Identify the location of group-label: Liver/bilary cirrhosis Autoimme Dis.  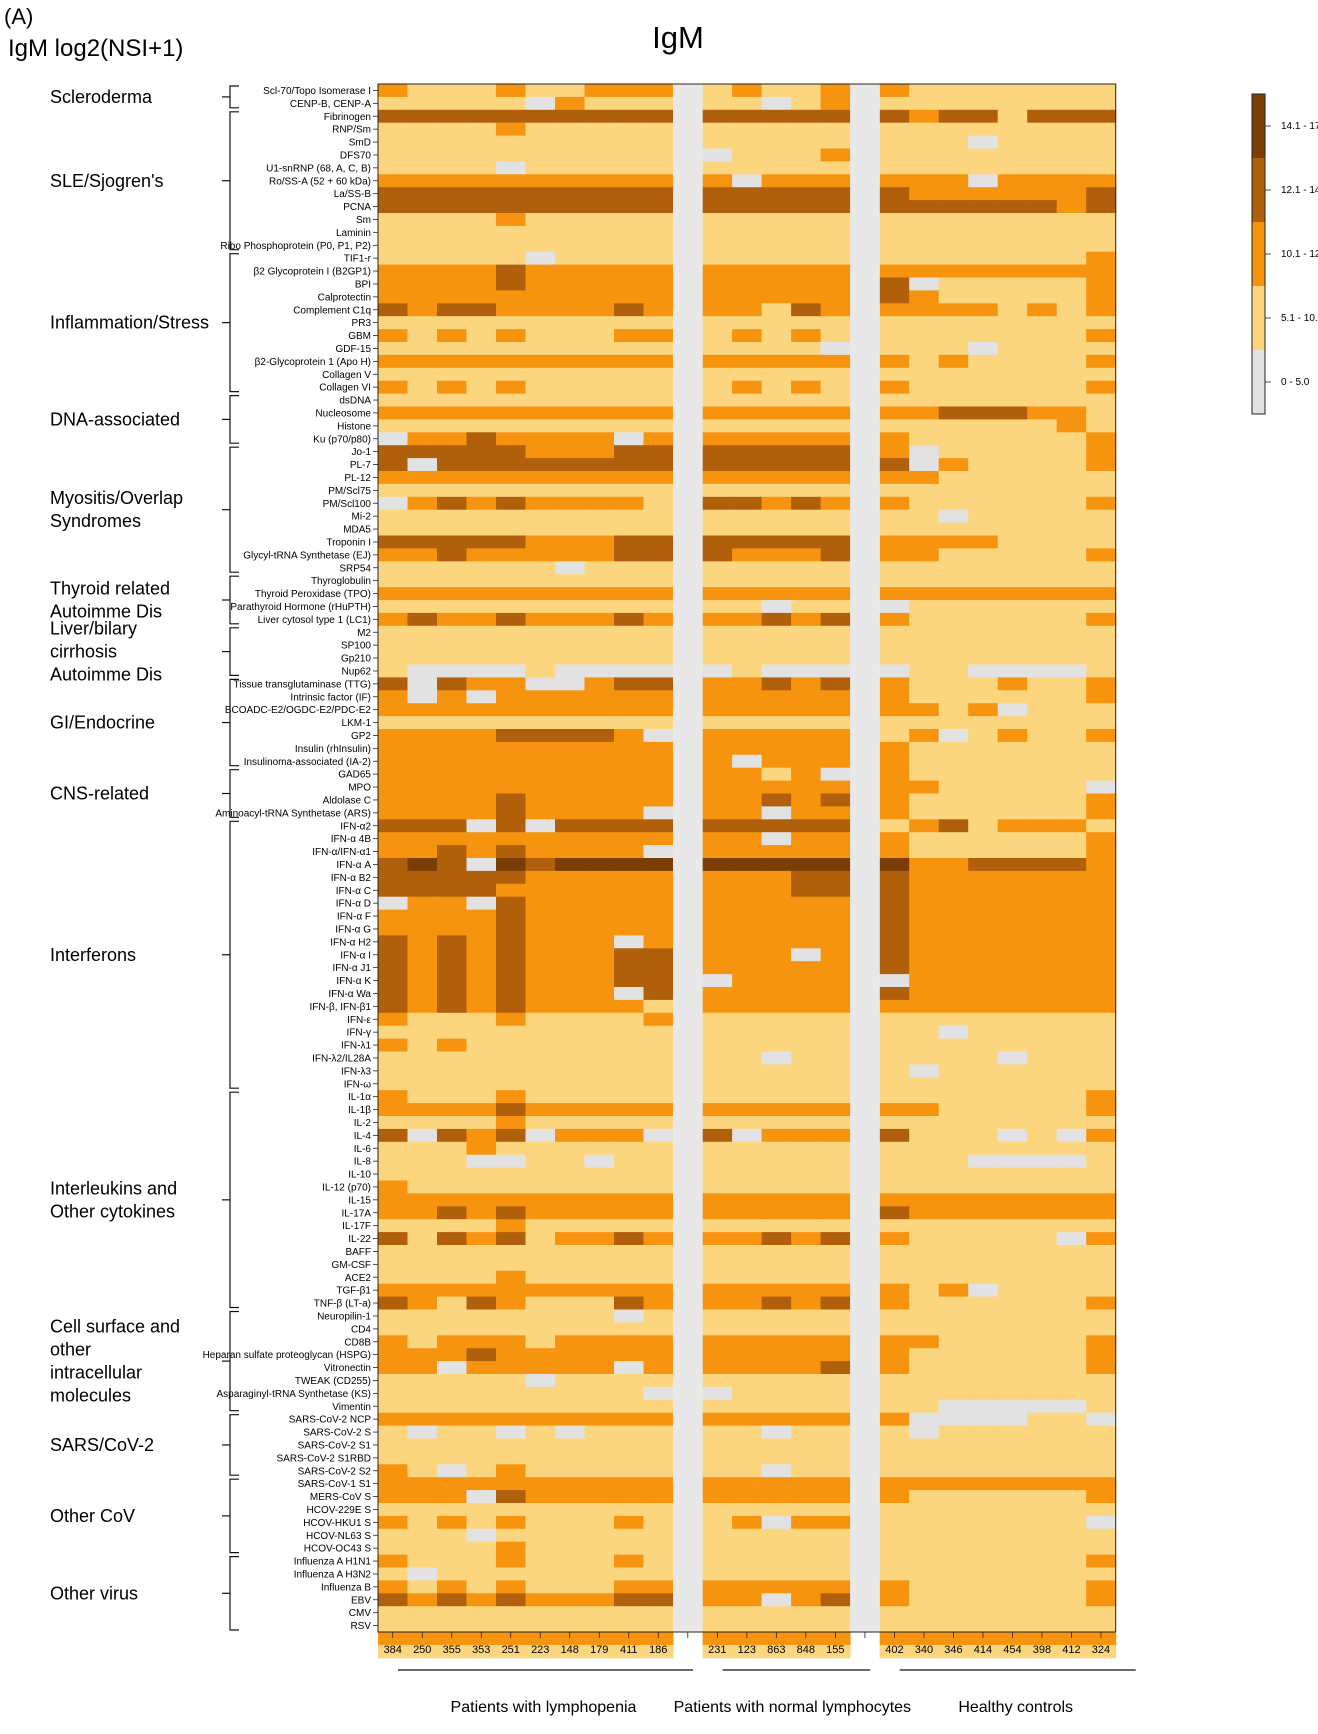
(106, 652).